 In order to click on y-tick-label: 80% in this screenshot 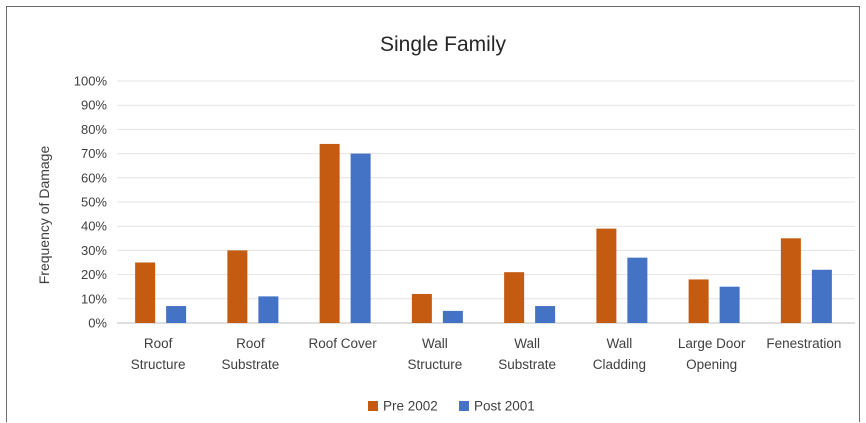, I will do `click(94, 129)`.